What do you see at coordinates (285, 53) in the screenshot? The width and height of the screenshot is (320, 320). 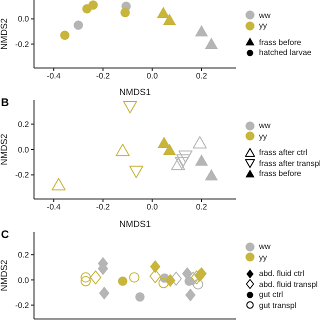 I see `text: hatched larvae` at bounding box center [285, 53].